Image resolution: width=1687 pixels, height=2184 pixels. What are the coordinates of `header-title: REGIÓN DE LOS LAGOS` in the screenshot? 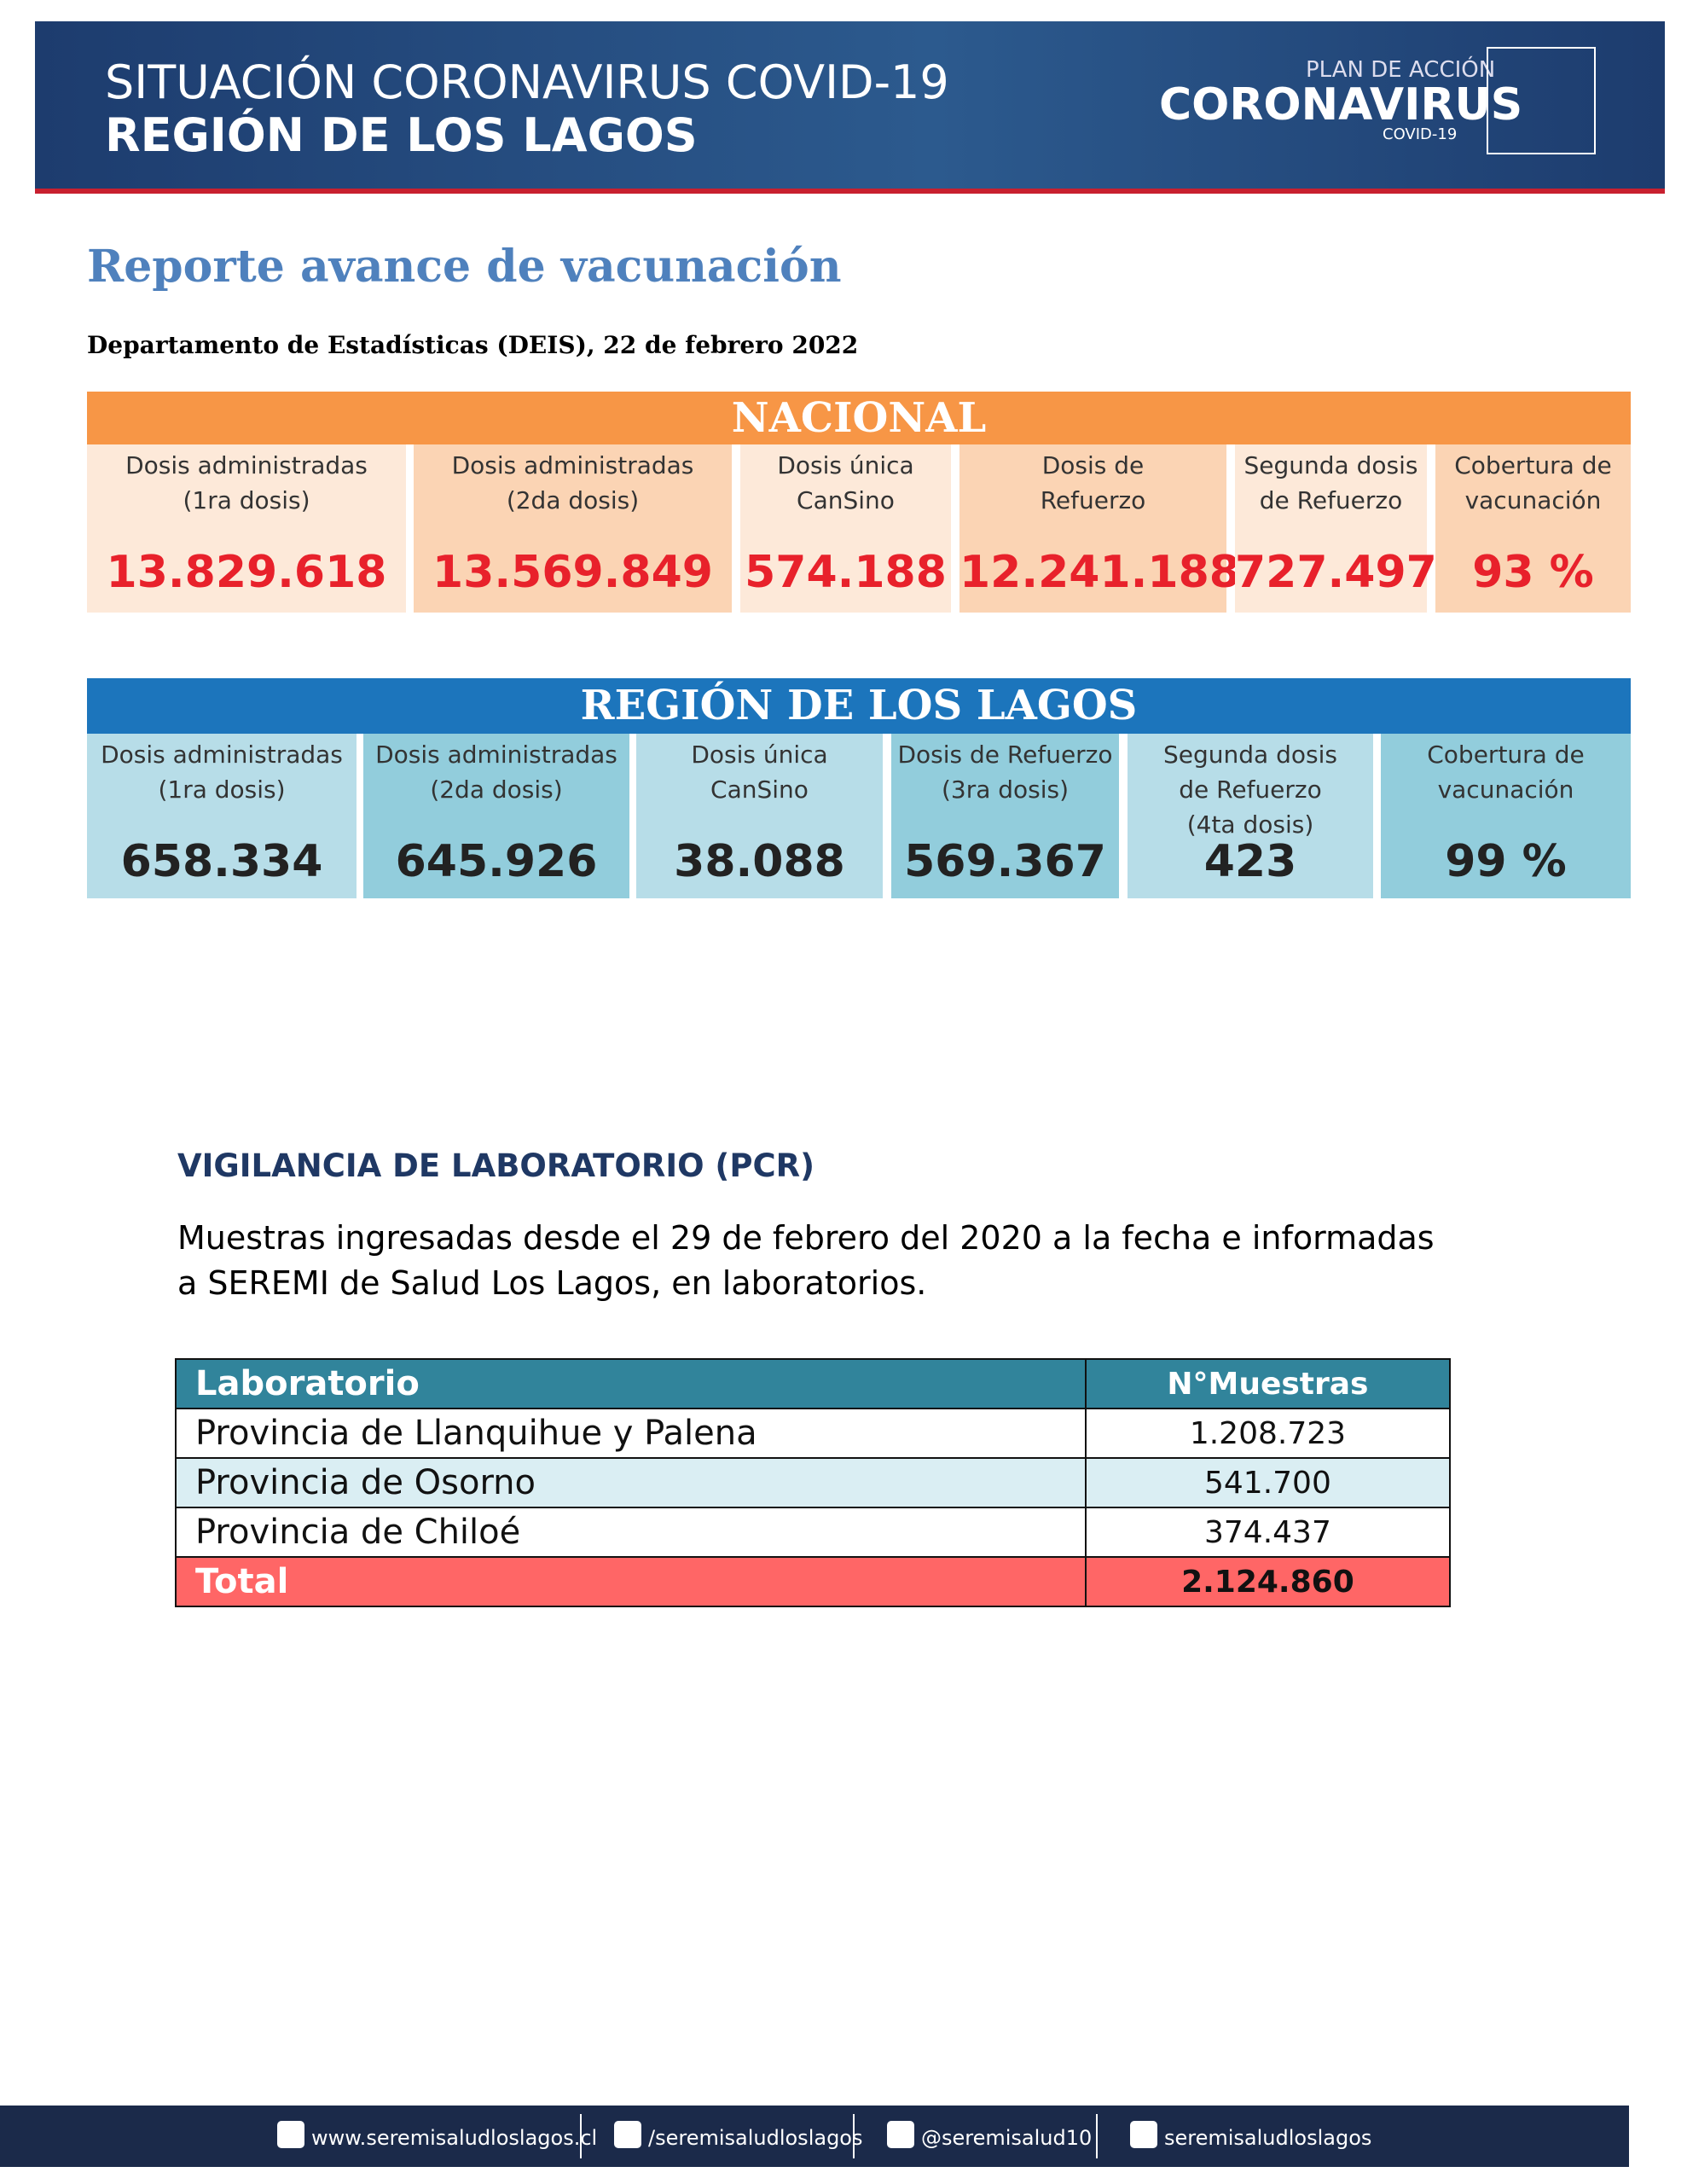 It's located at (402, 135).